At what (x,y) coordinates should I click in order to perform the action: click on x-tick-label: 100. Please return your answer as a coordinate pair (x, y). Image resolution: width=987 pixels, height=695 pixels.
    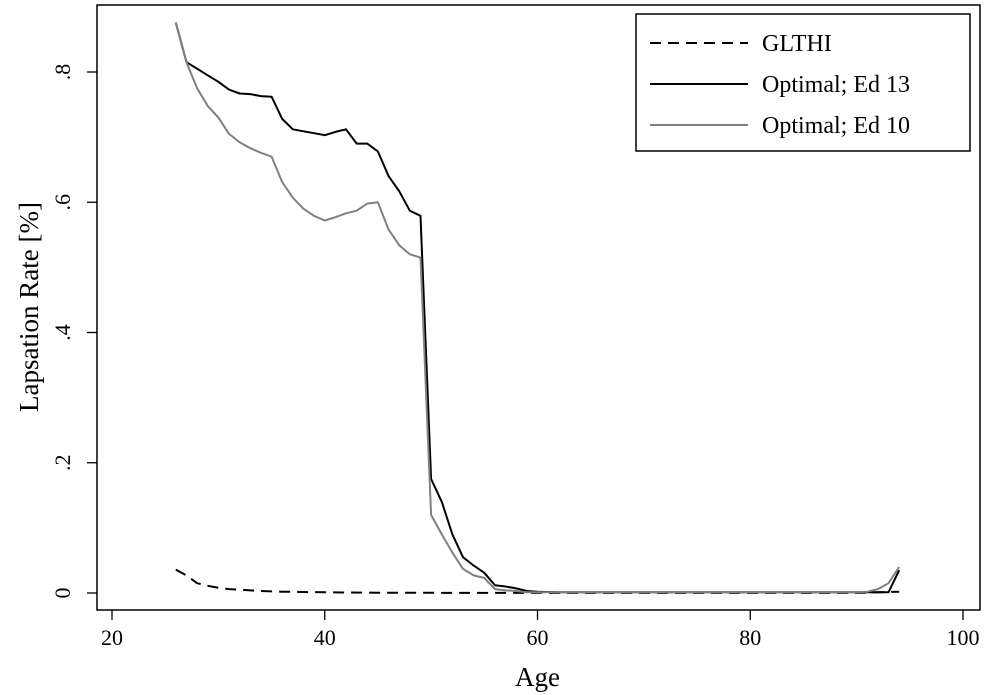
    Looking at the image, I should click on (963, 637).